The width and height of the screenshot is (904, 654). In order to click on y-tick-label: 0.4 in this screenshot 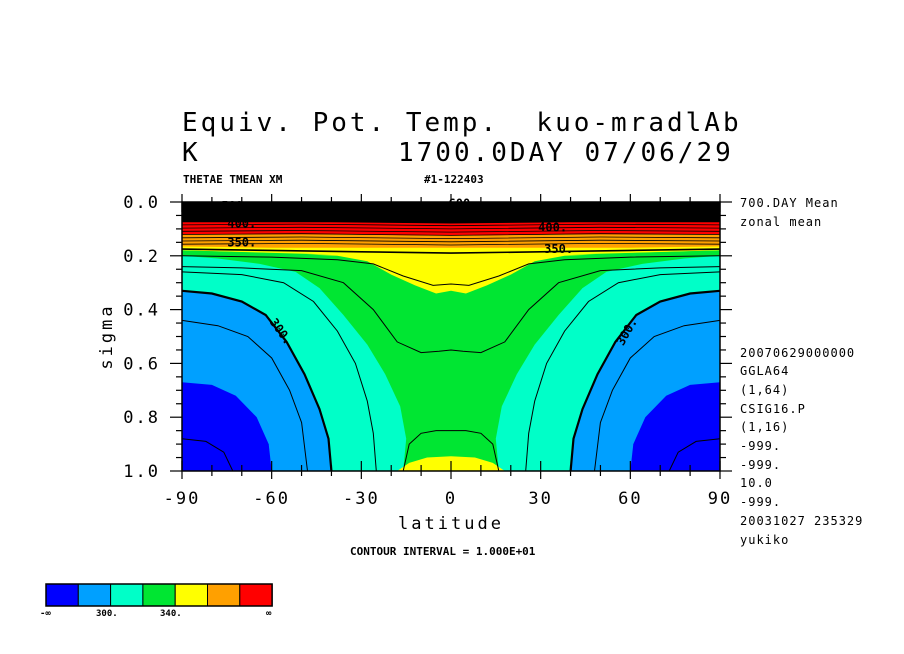, I will do `click(141, 311)`.